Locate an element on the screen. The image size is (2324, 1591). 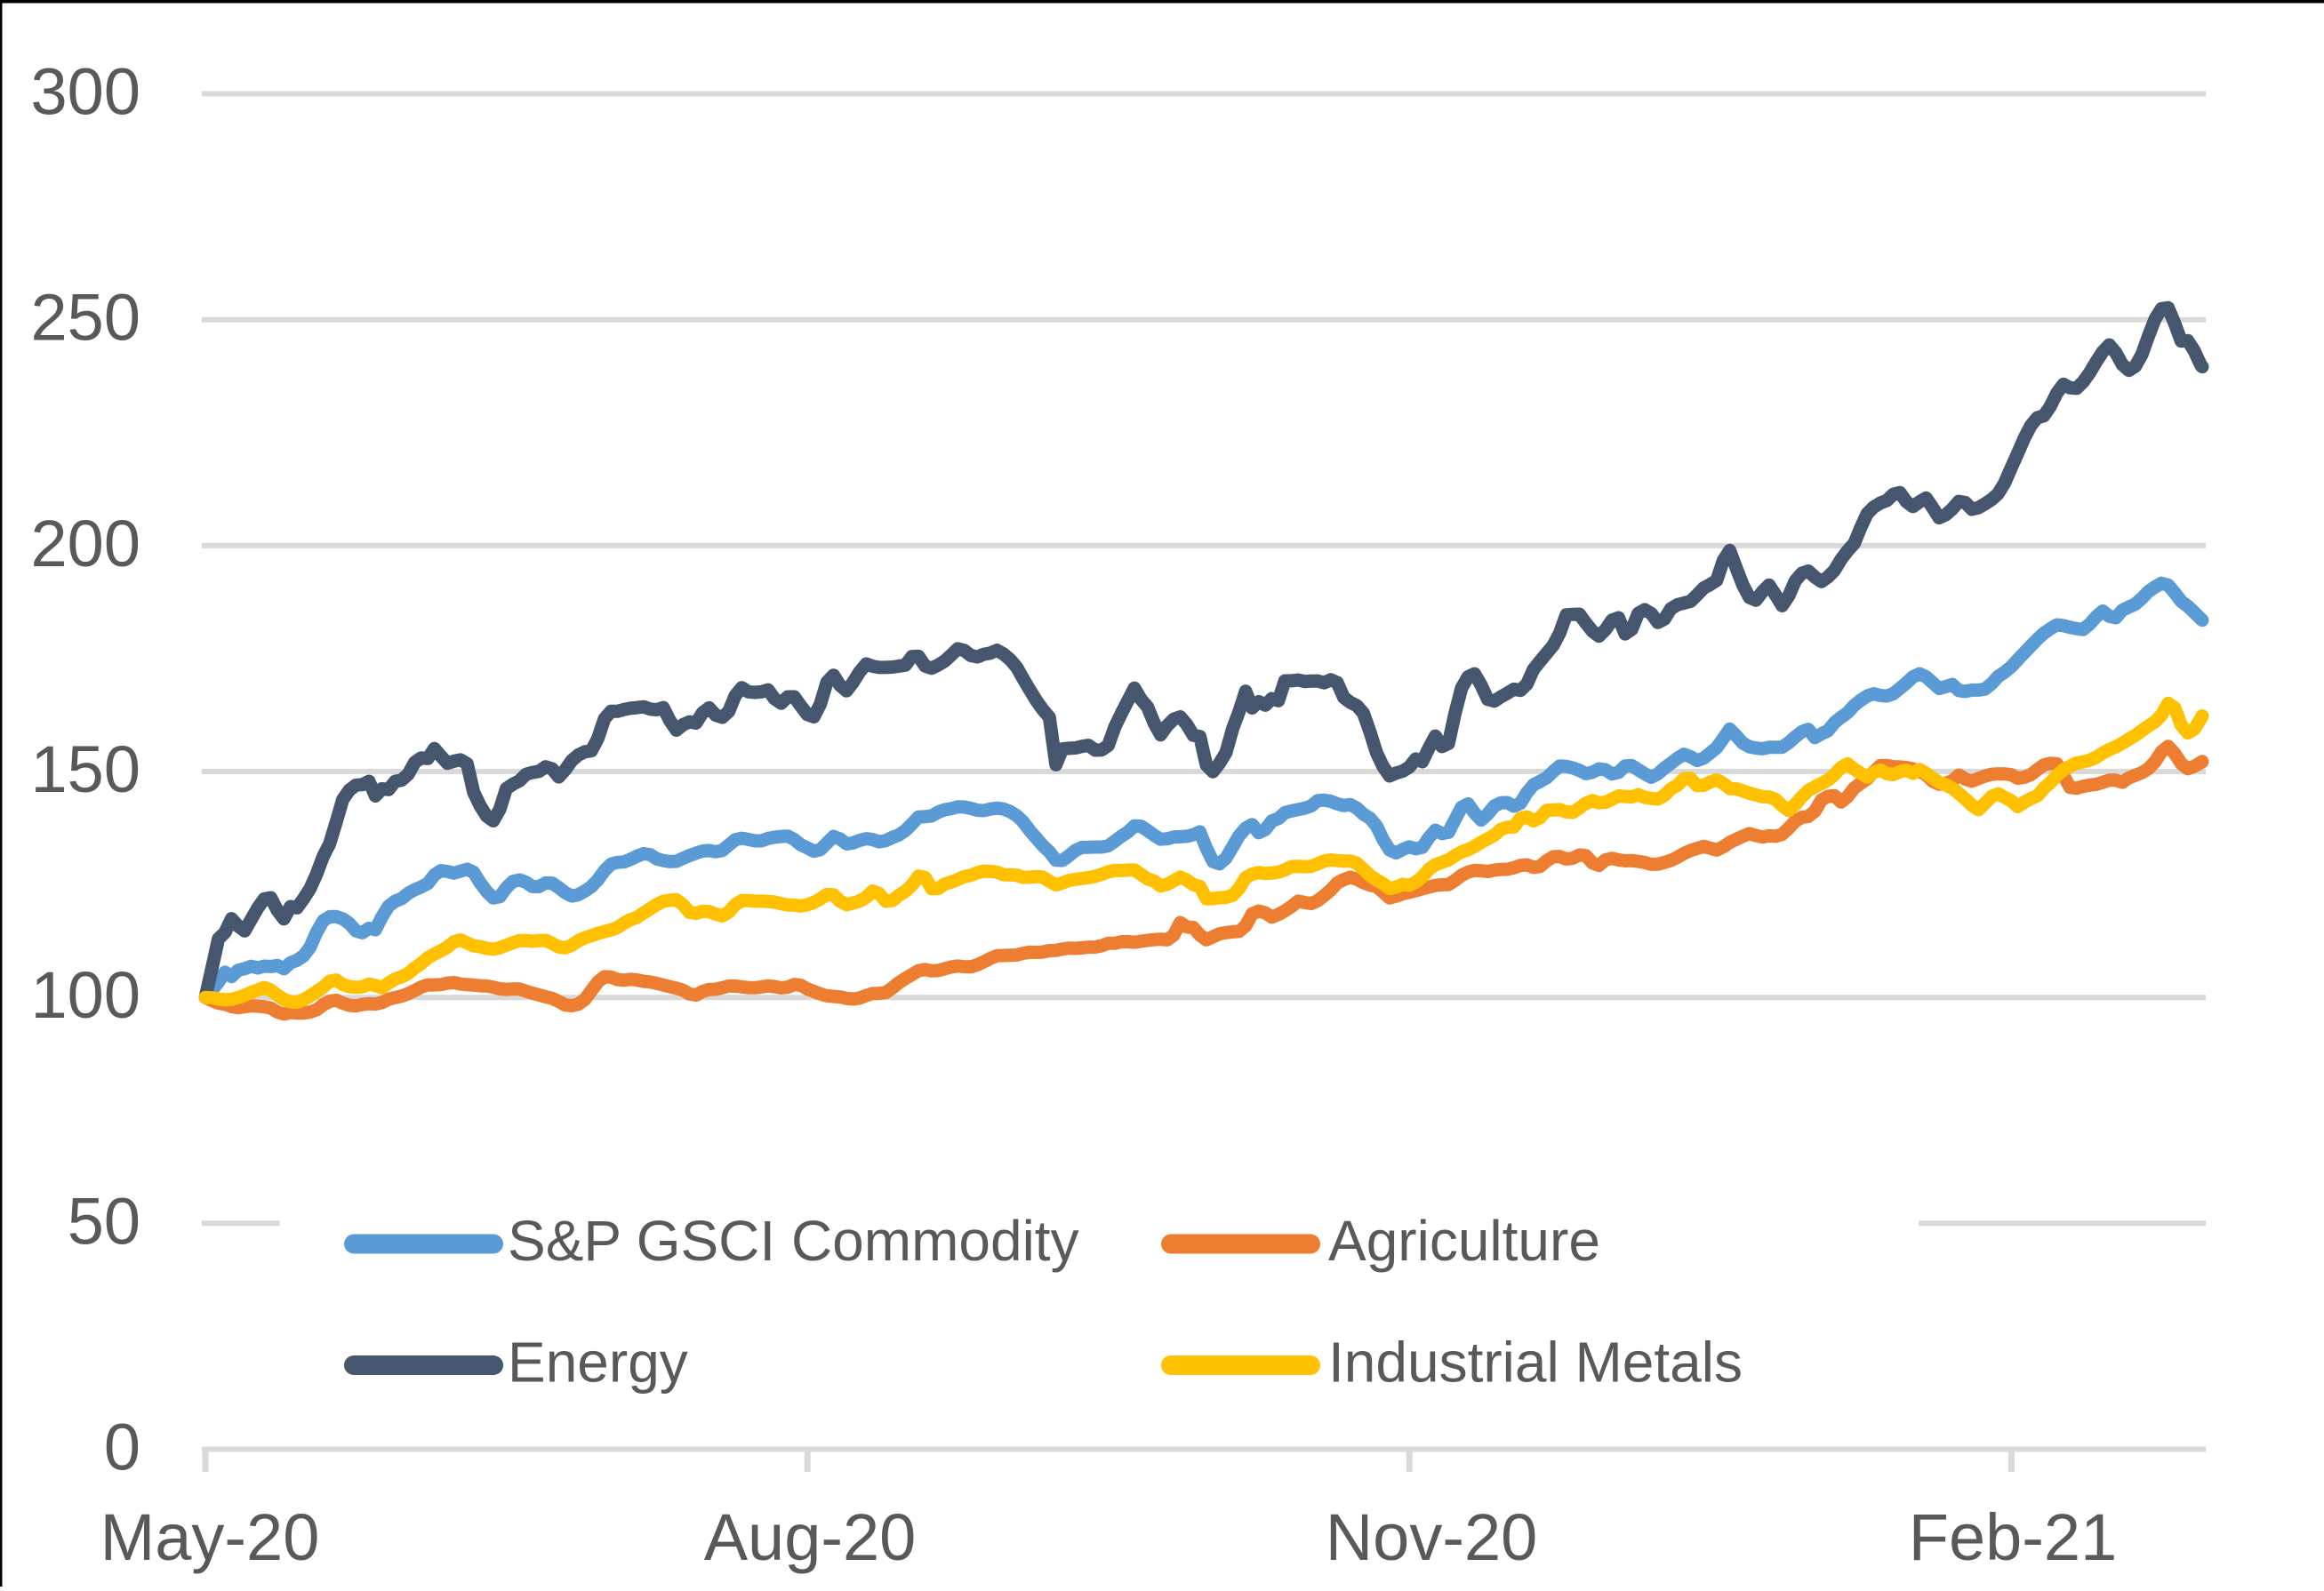
svg-text: Aug-20 is located at coordinates (810, 1537).